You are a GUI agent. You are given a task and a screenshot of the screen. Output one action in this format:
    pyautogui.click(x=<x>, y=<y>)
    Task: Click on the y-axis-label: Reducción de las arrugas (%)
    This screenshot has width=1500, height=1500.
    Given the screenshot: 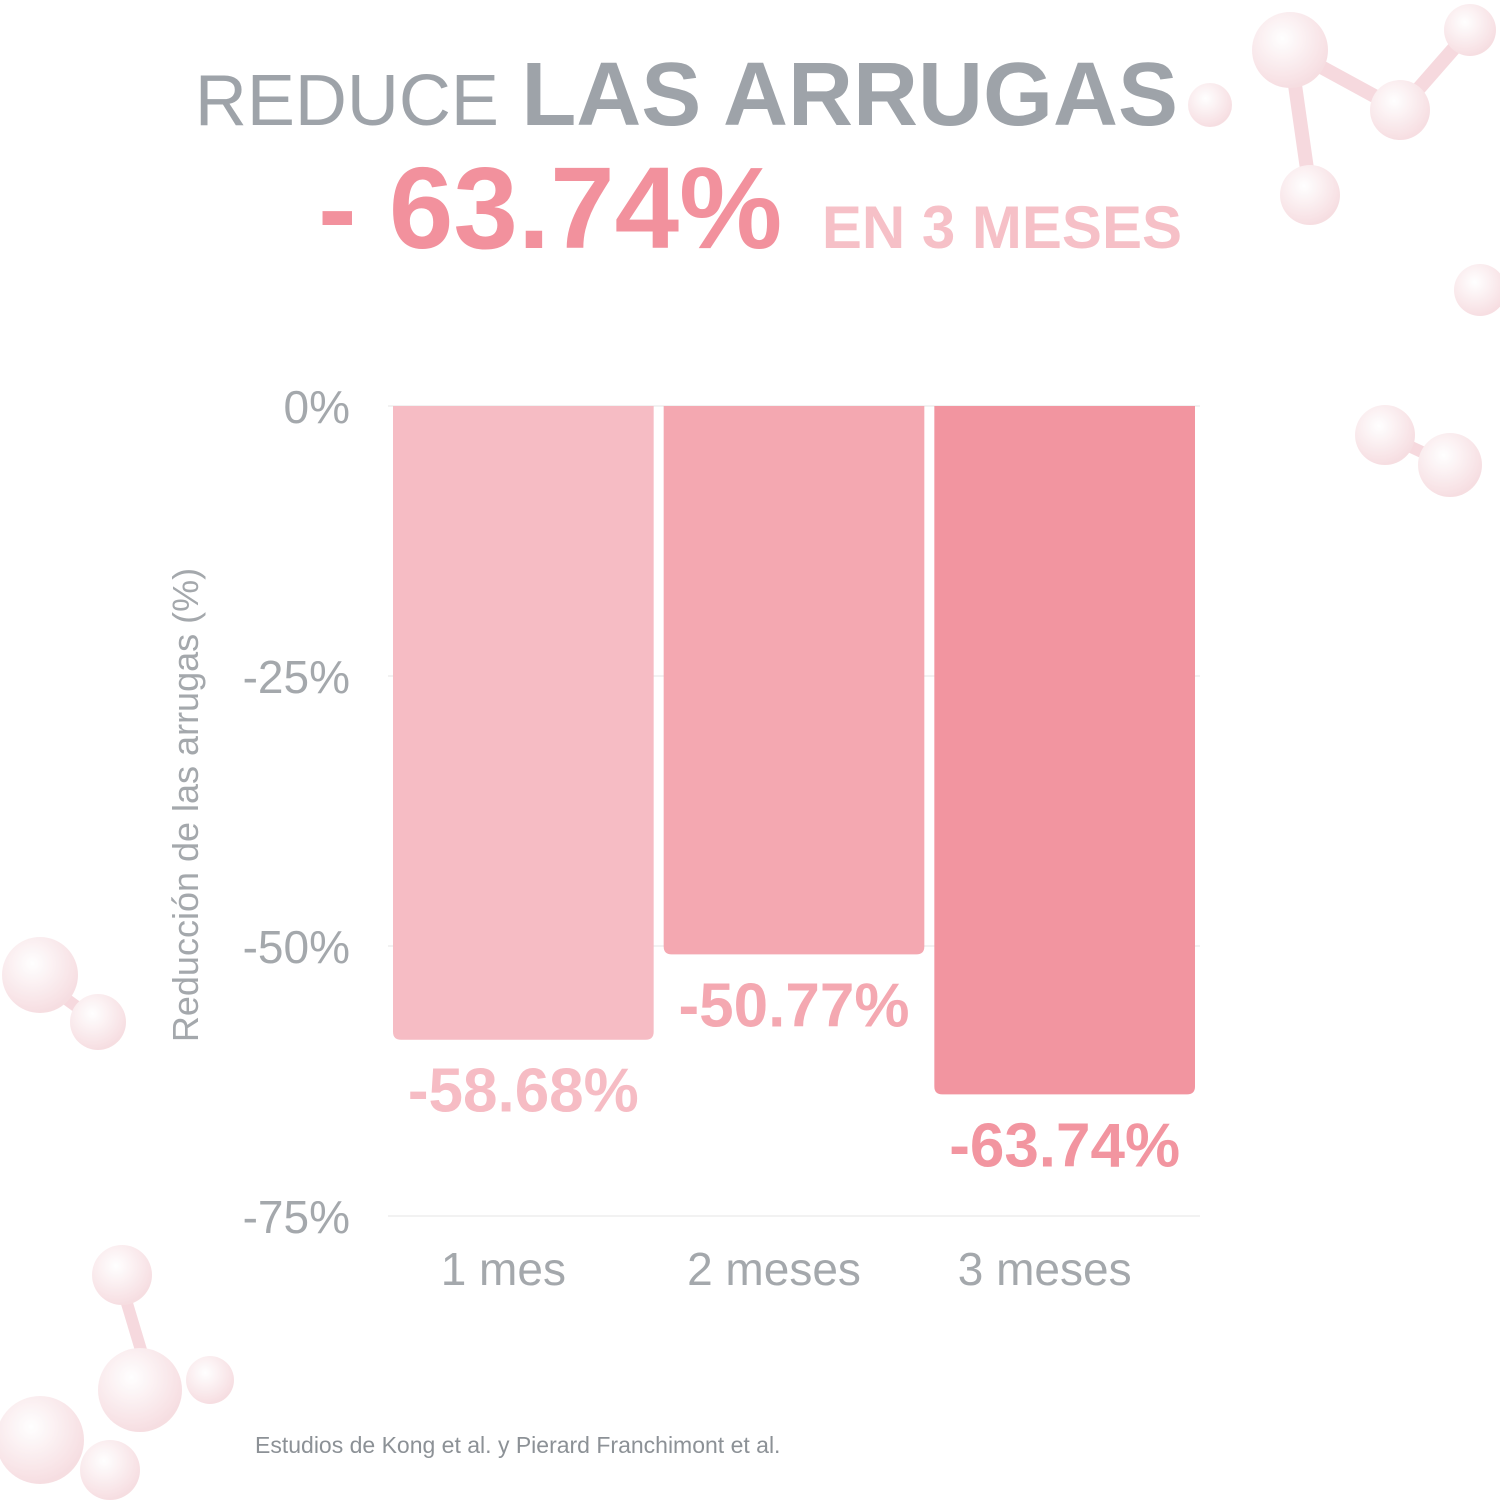 What is the action you would take?
    pyautogui.click(x=185, y=805)
    